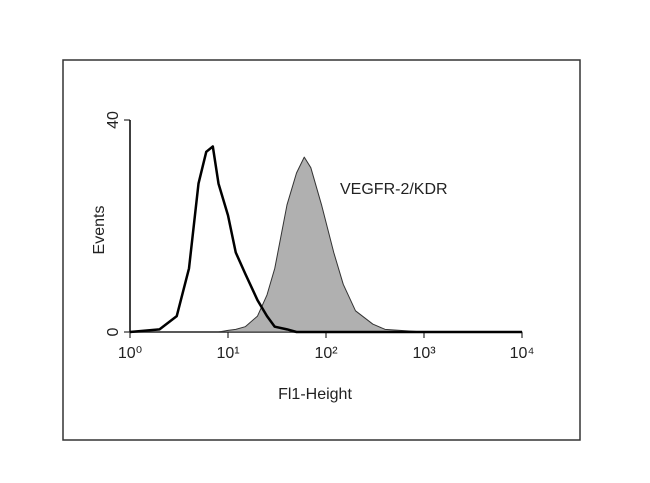  I want to click on x-axis-label: Fl1-Height, so click(315, 394).